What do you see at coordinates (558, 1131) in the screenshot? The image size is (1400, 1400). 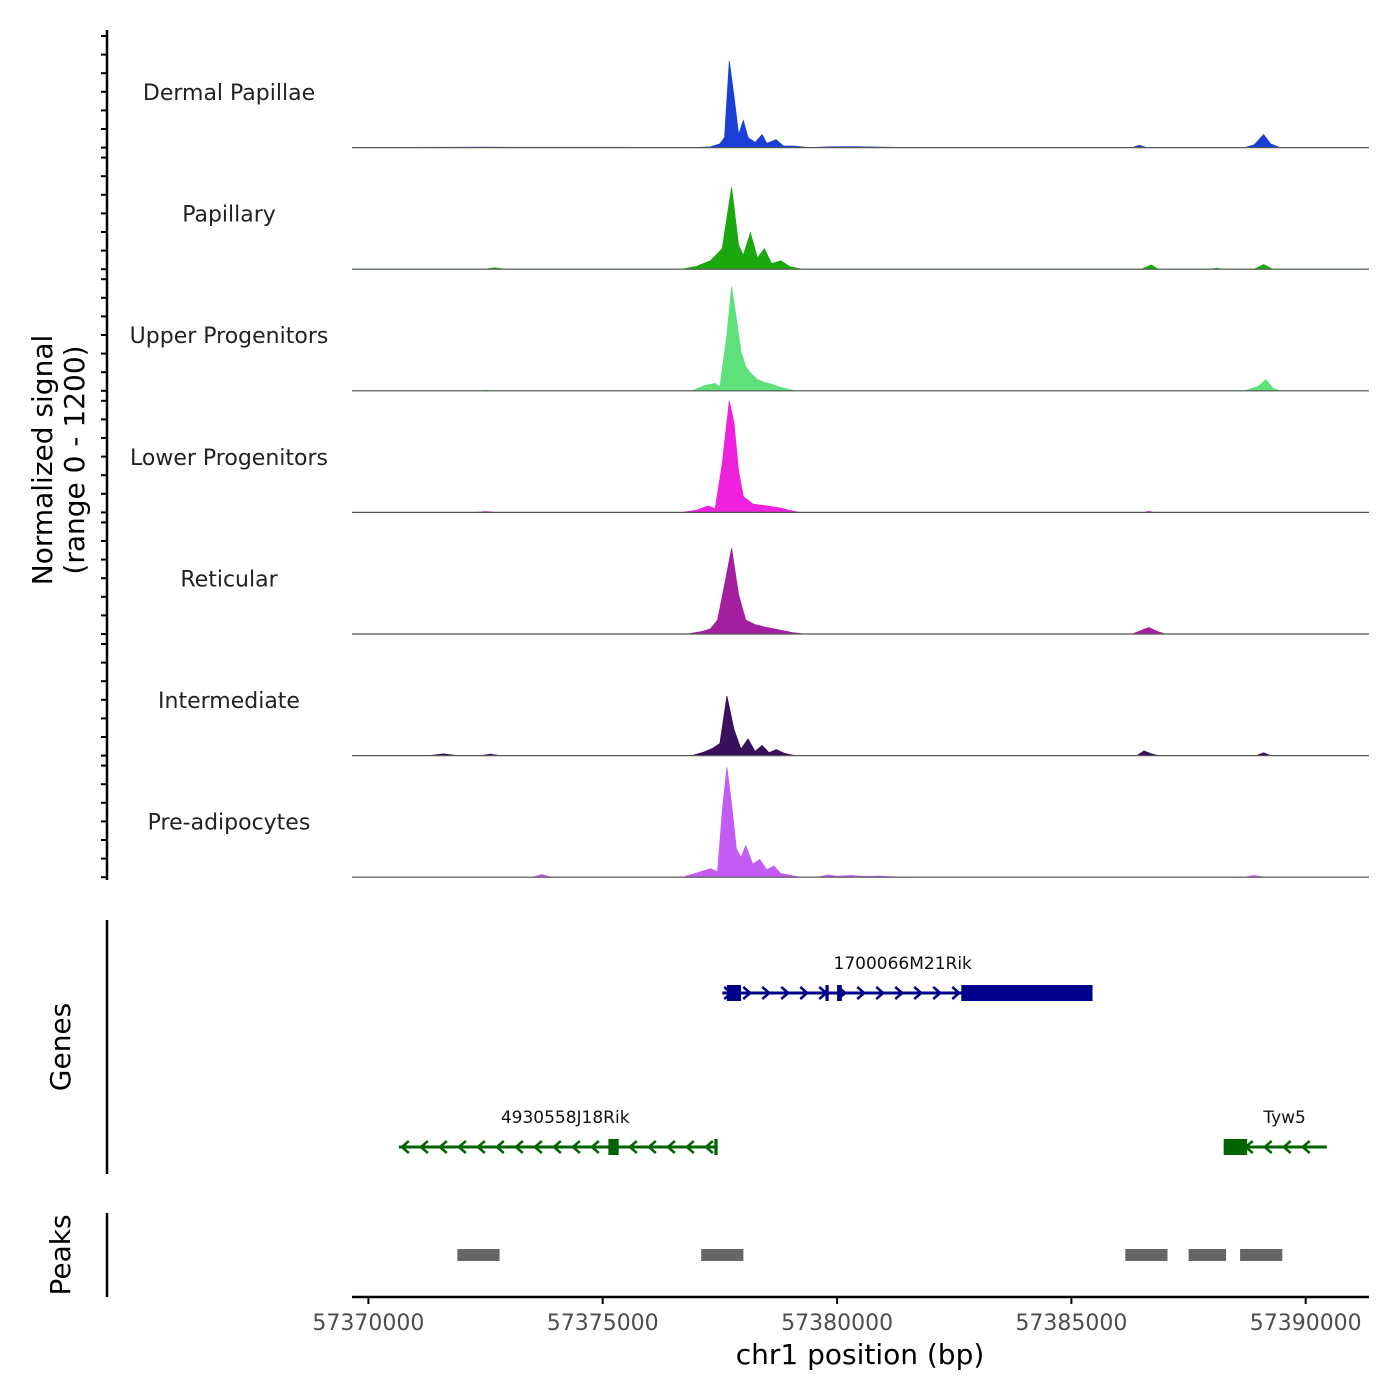 I see `gene-4930558j18rik: 4930558J18Rik` at bounding box center [558, 1131].